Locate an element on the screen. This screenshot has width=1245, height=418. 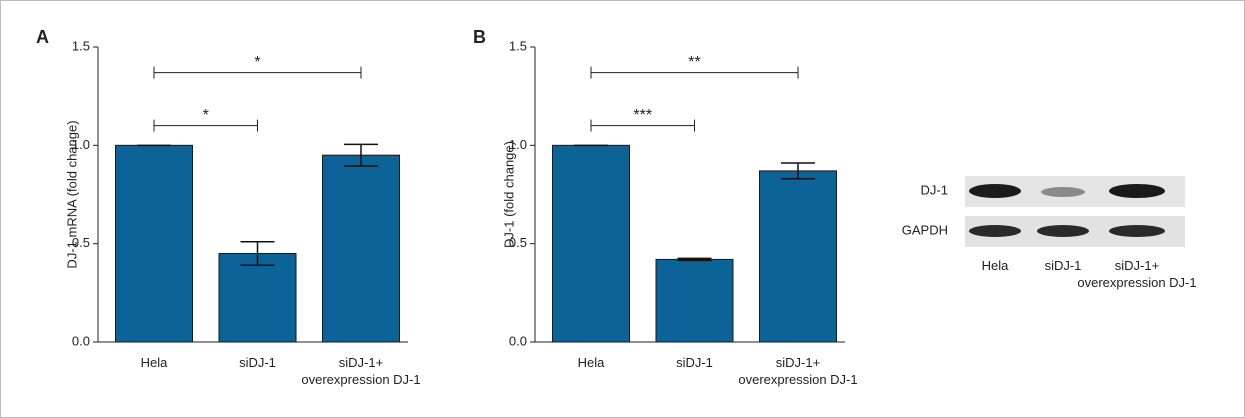
significance-label: *** is located at coordinates (642, 115).